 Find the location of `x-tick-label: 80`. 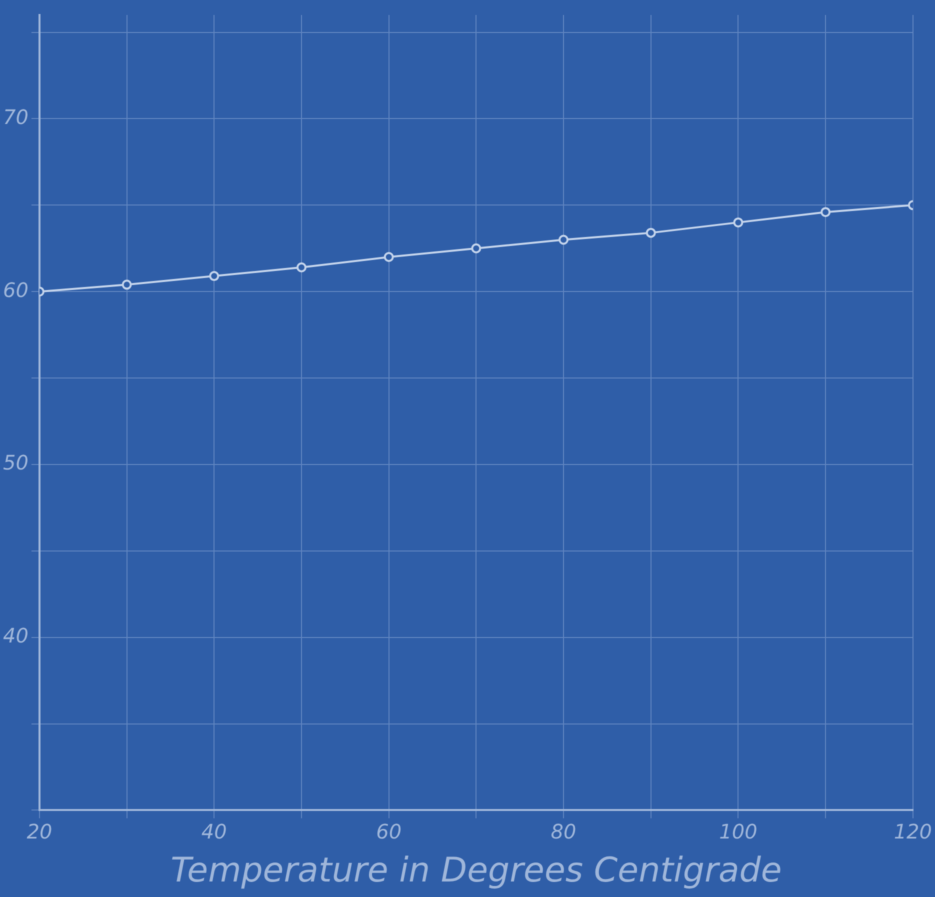

x-tick-label: 80 is located at coordinates (563, 831).